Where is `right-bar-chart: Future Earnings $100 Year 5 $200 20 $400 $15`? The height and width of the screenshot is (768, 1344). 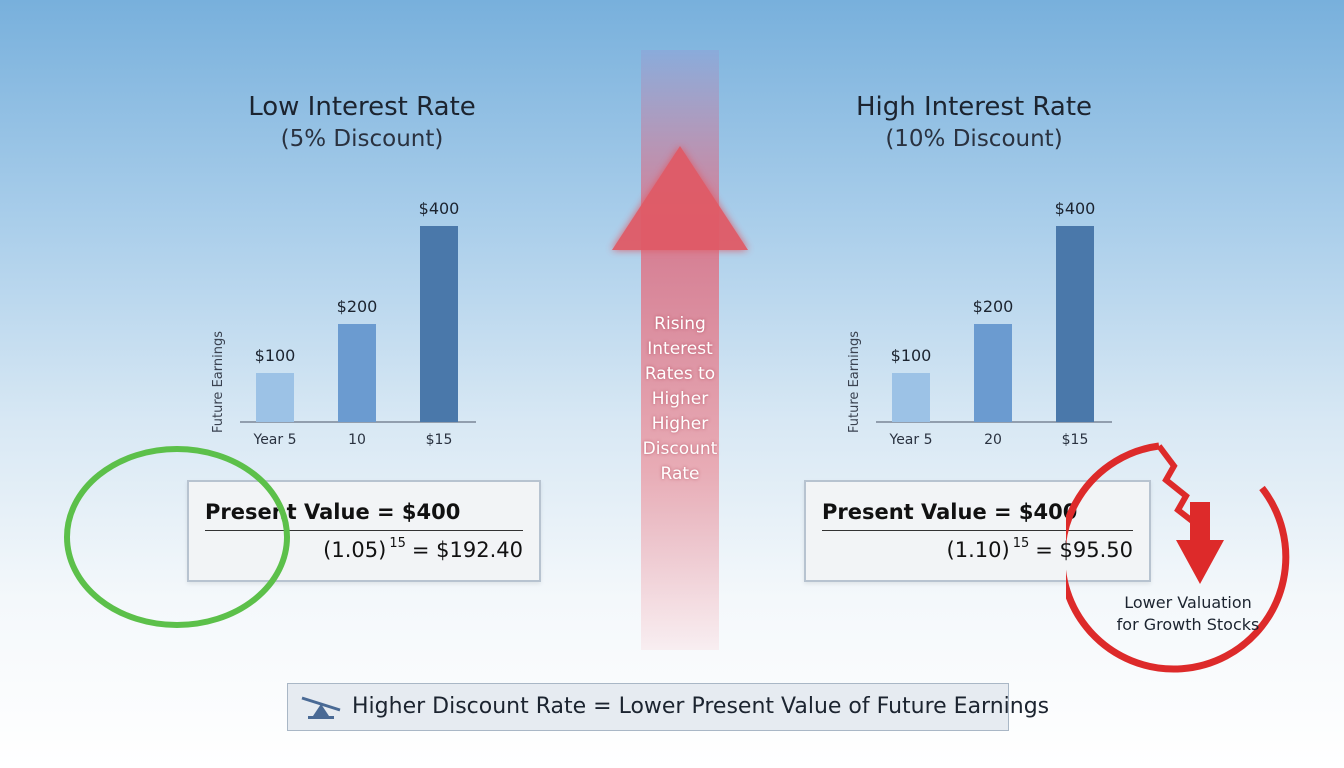
right-bar-chart: Future Earnings $100 Year 5 $200 20 $400 $15 is located at coordinates (979, 323).